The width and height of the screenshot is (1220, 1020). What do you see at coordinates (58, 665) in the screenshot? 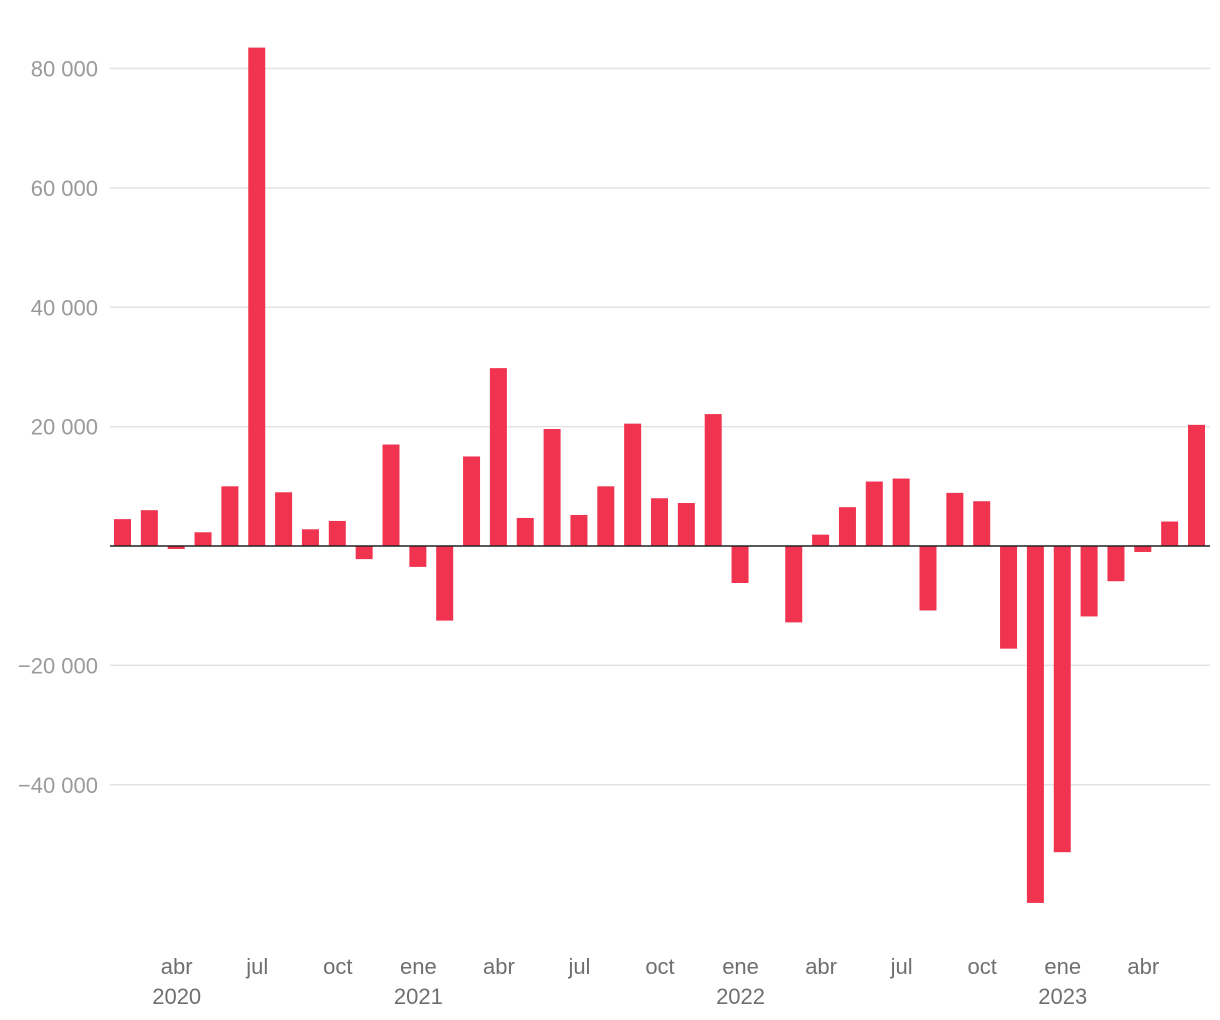
I see `y-tick-label: −20 000` at bounding box center [58, 665].